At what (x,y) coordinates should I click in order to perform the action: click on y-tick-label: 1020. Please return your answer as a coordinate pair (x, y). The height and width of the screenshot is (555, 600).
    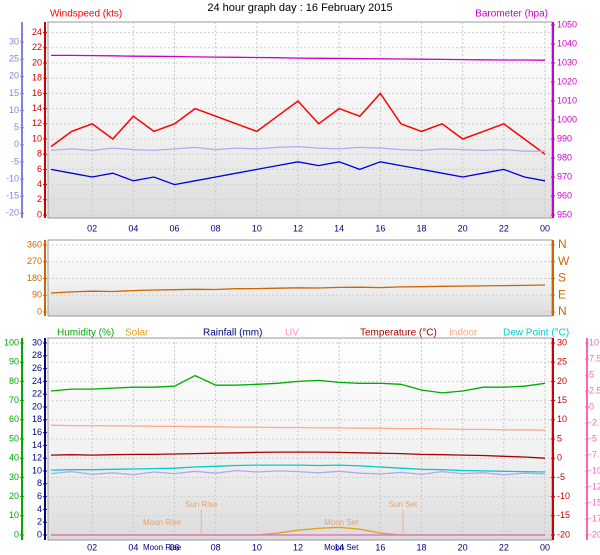
    Looking at the image, I should click on (567, 81).